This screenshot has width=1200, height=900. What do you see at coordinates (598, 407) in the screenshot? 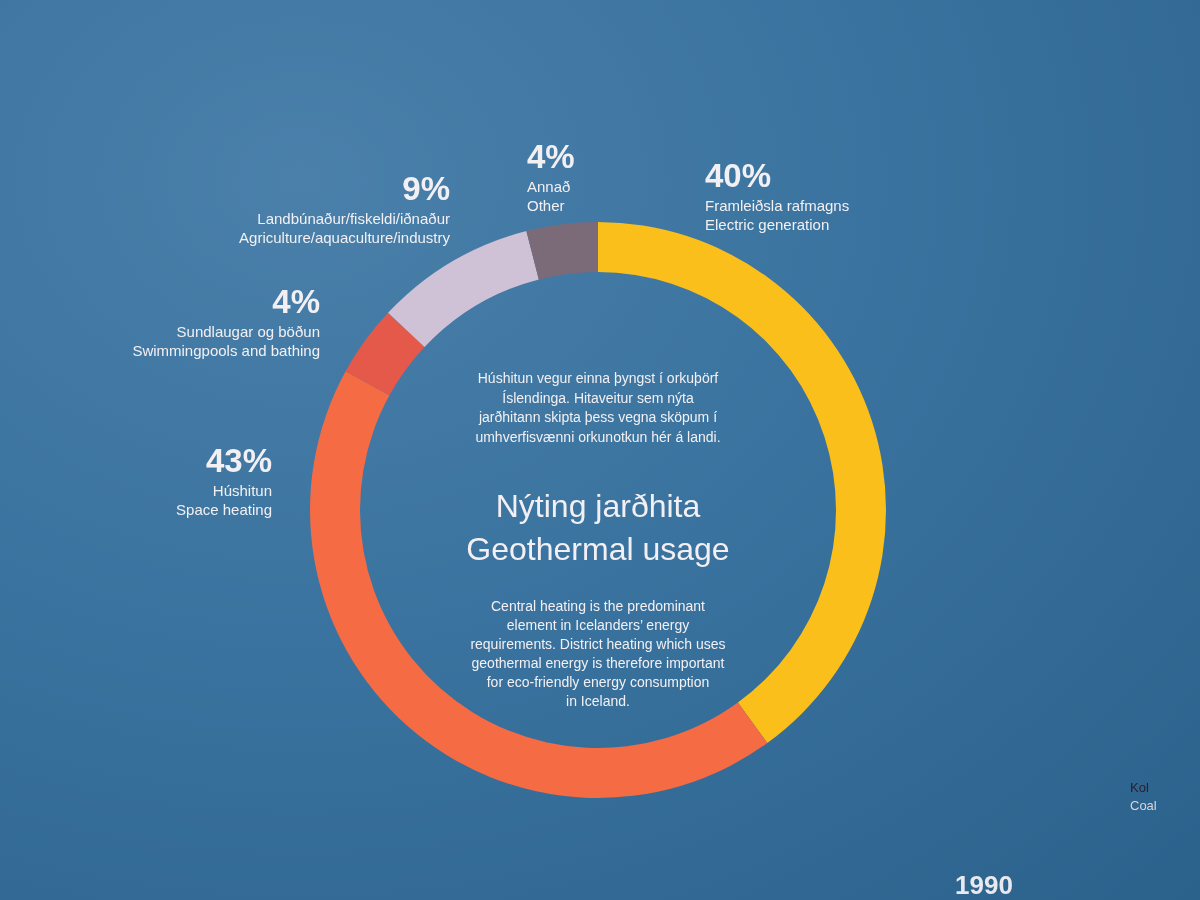
I see `text: Húshitun vegur einna þyngst í orkuþörf Íslendinga. Hitaveitur sem nýta jarðhitann skipta þess vegna sköpum í umhverfisvænni orkunotkun hér á landi.` at bounding box center [598, 407].